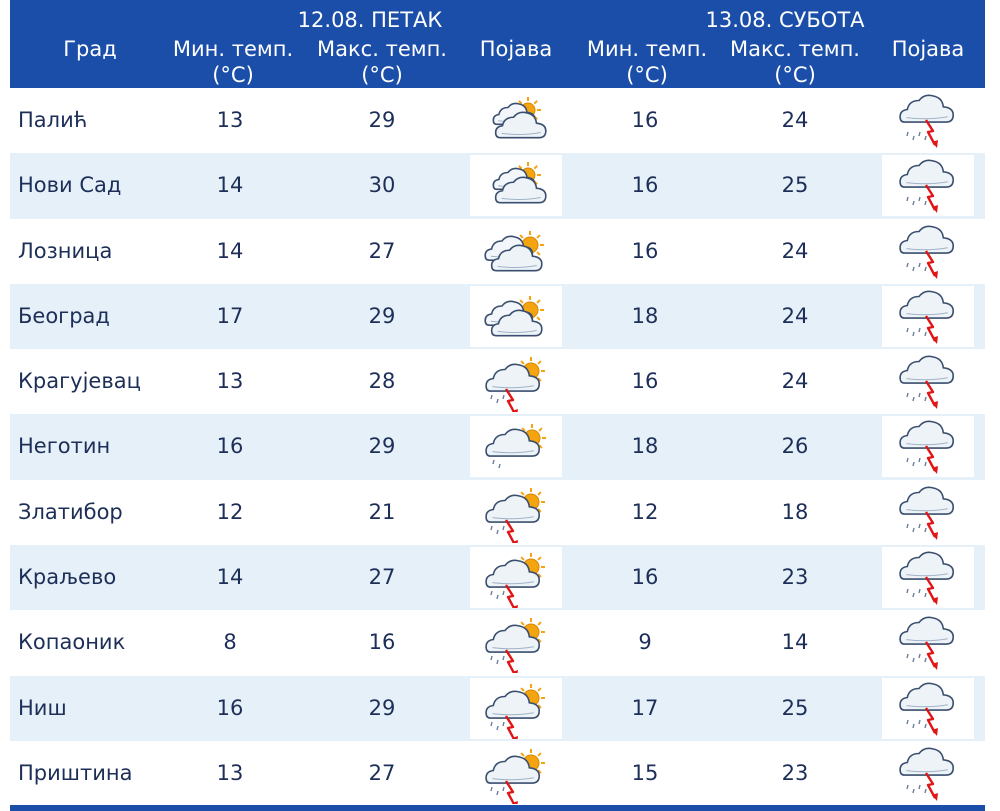  Describe the element at coordinates (64, 446) in the screenshot. I see `city-name: Неготин` at that location.